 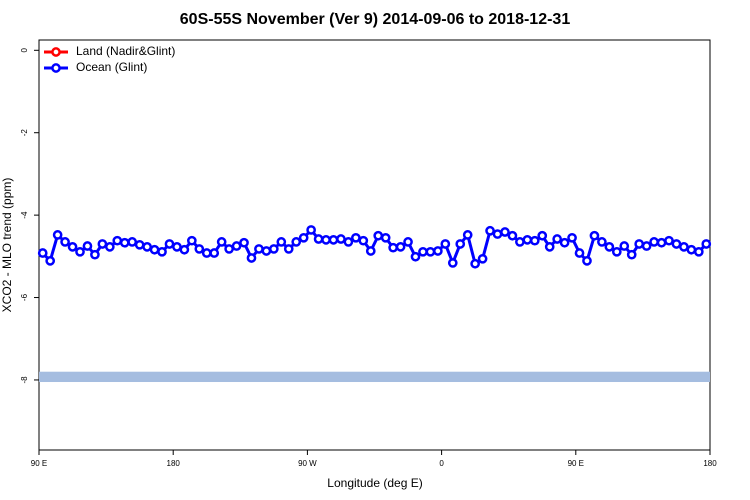 What do you see at coordinates (24, 380) in the screenshot?
I see `y-tick-label: -8` at bounding box center [24, 380].